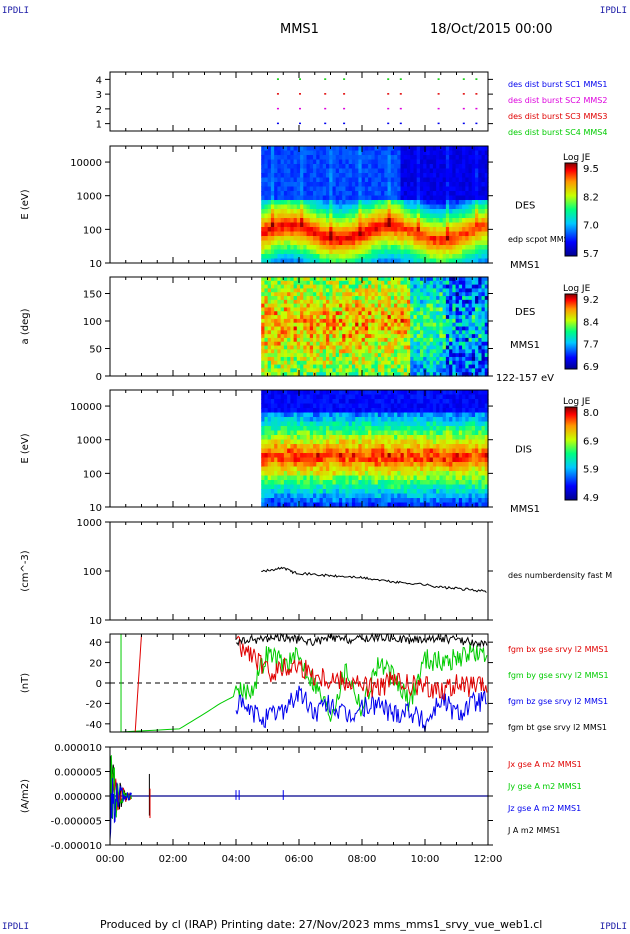 The width and height of the screenshot is (630, 934). Describe the element at coordinates (344, 94) in the screenshot. I see `burst-mark` at that location.